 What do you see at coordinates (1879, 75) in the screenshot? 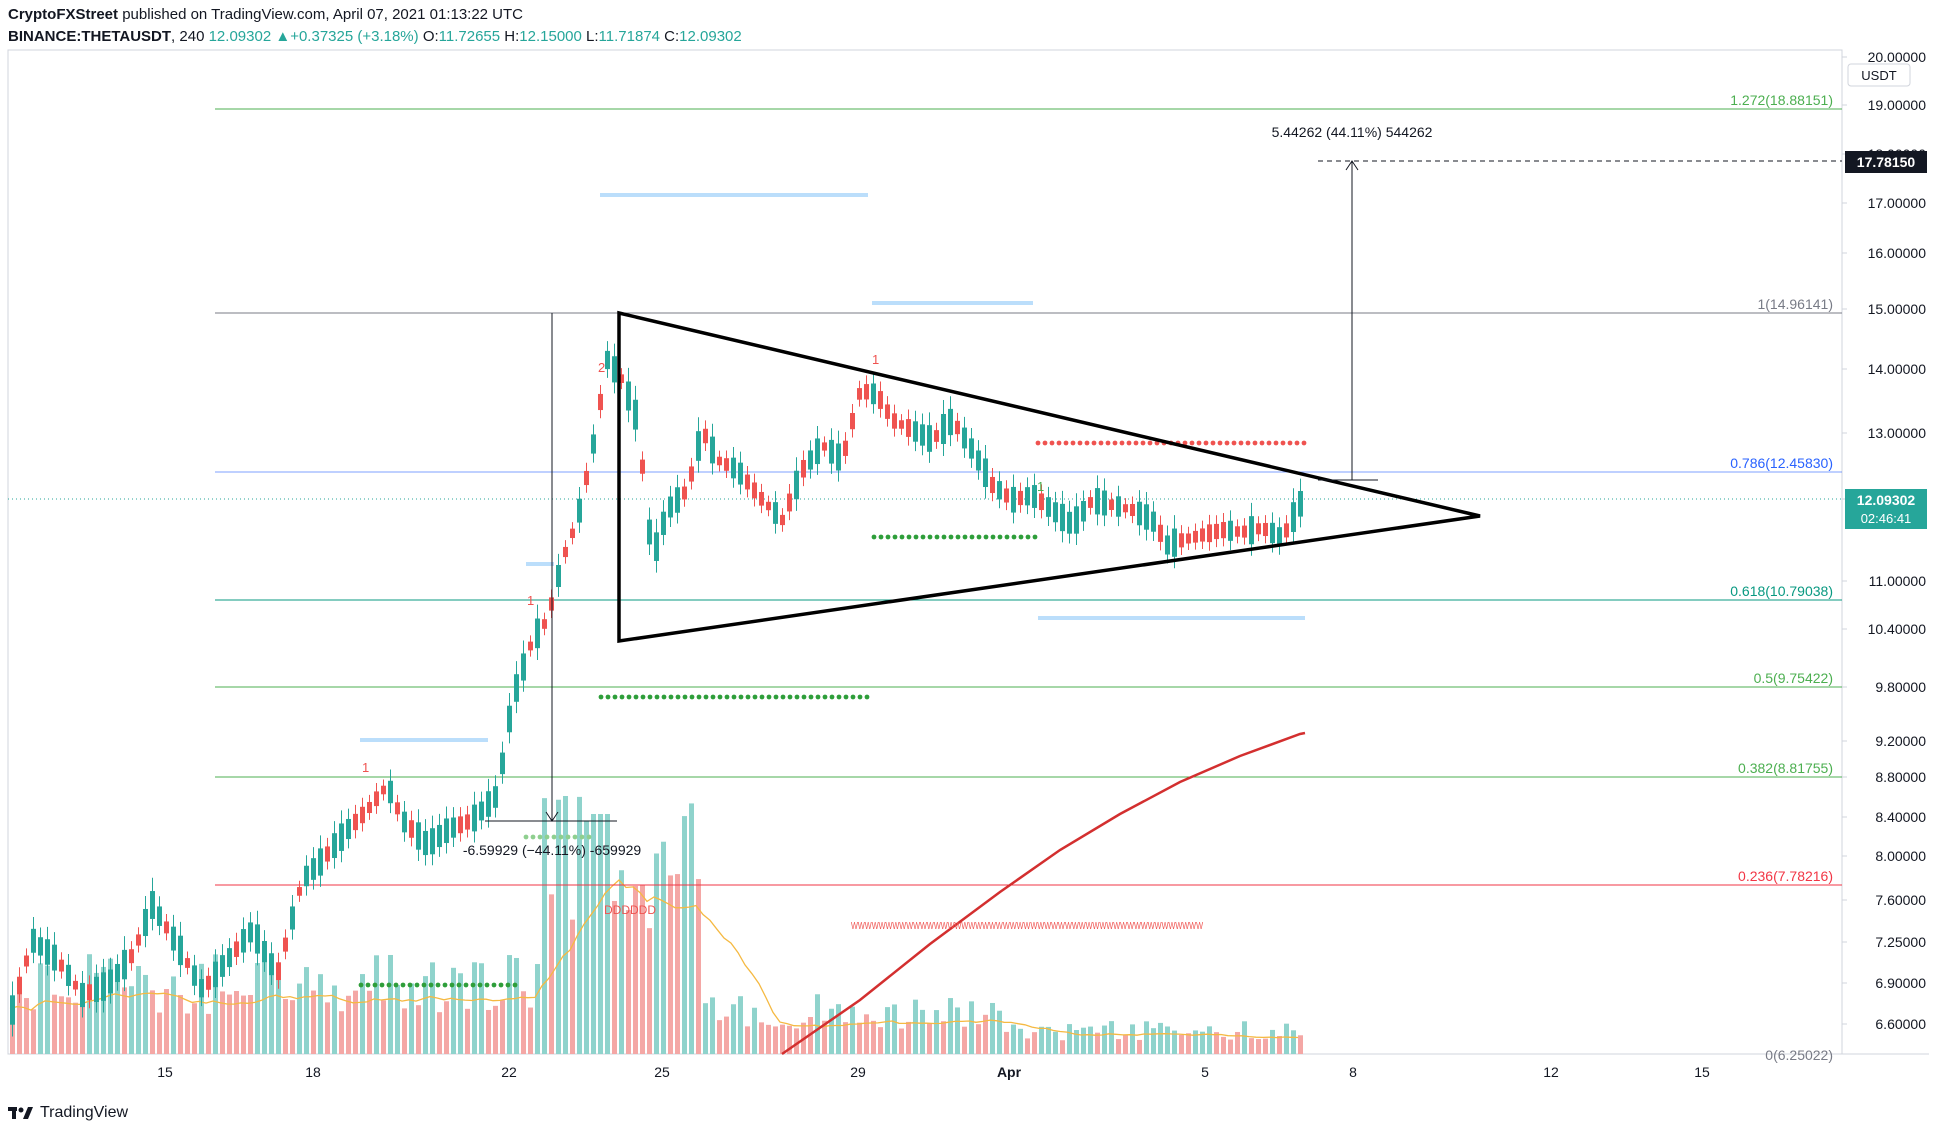
I see `currency-badge` at bounding box center [1879, 75].